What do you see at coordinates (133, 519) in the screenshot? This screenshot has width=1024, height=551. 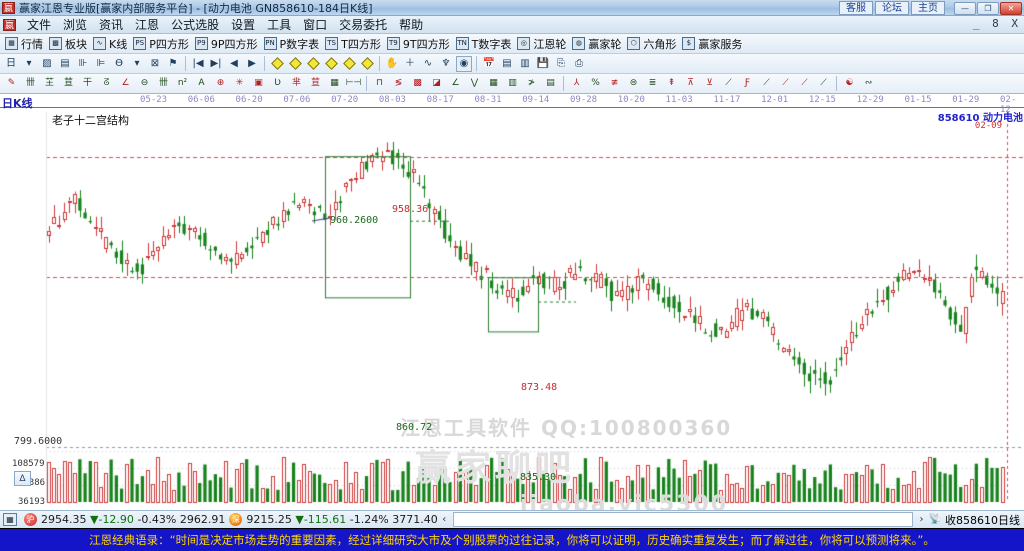 I see `shanghai-index-quote: 2954.35 ▼-12.90 -0.43% 2962.91` at bounding box center [133, 519].